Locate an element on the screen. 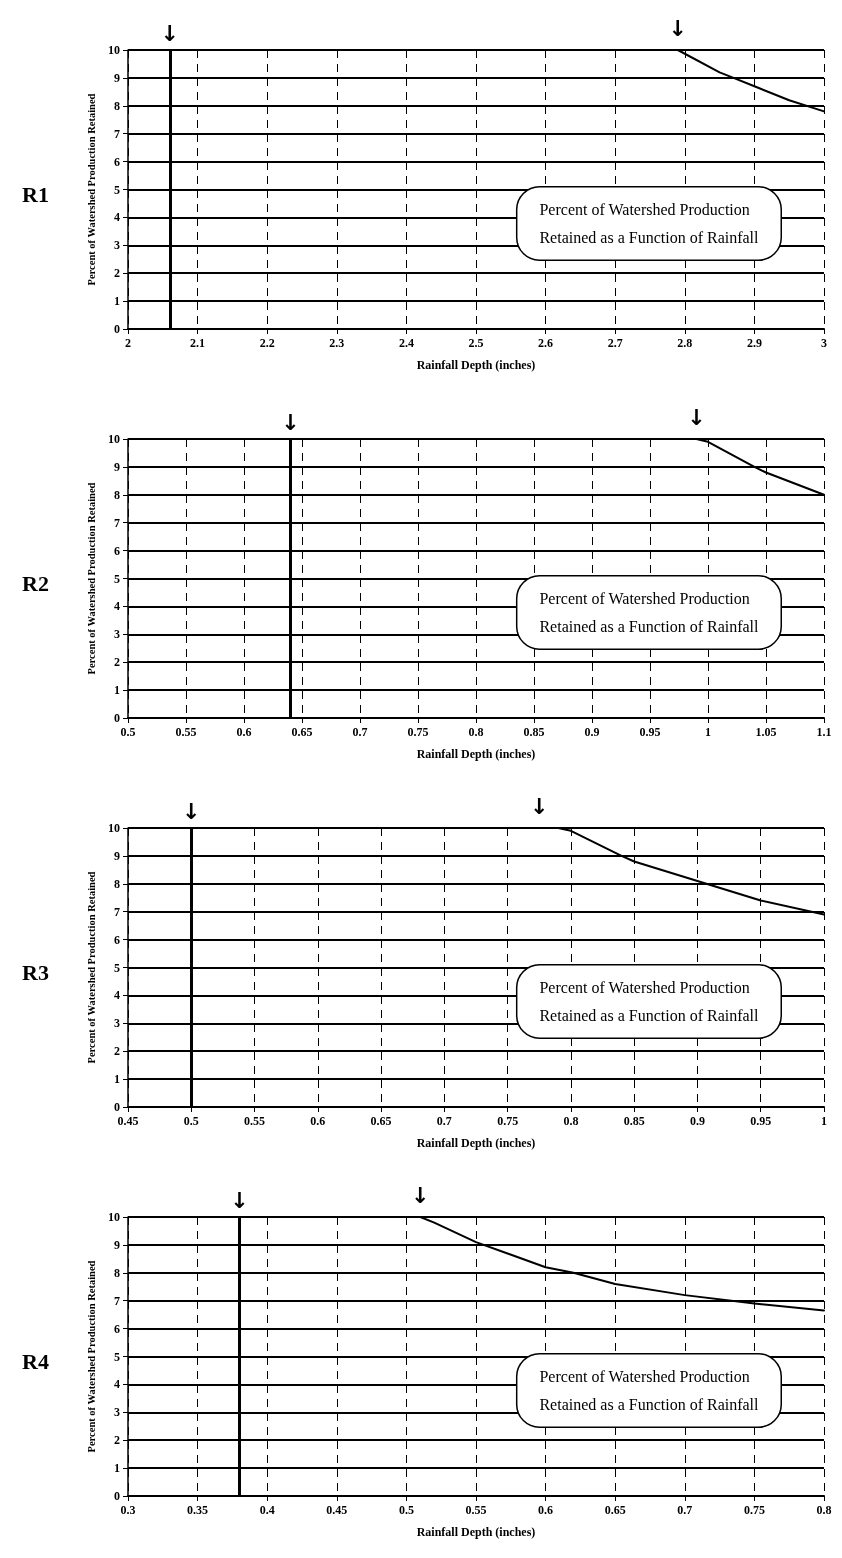  x-tick-label: 2.8 is located at coordinates (685, 343).